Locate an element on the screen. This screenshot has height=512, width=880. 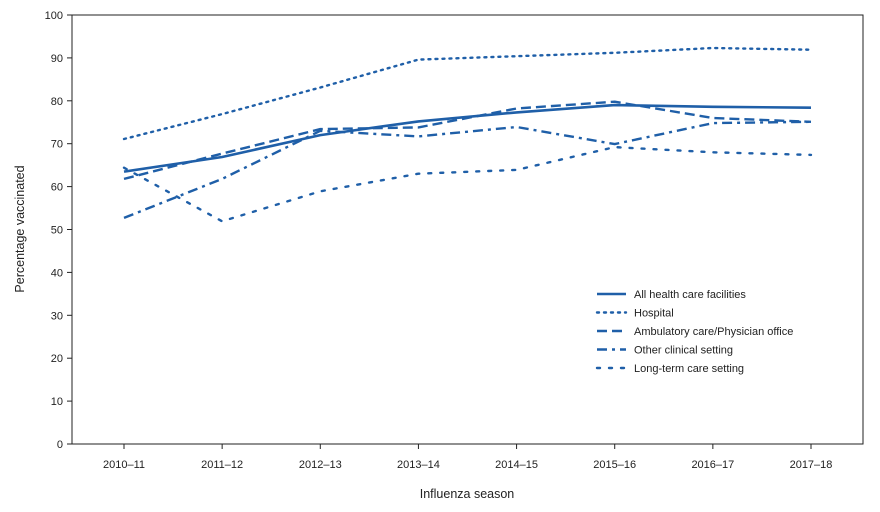
x-axis-title: Influenza season is located at coordinates (467, 494).